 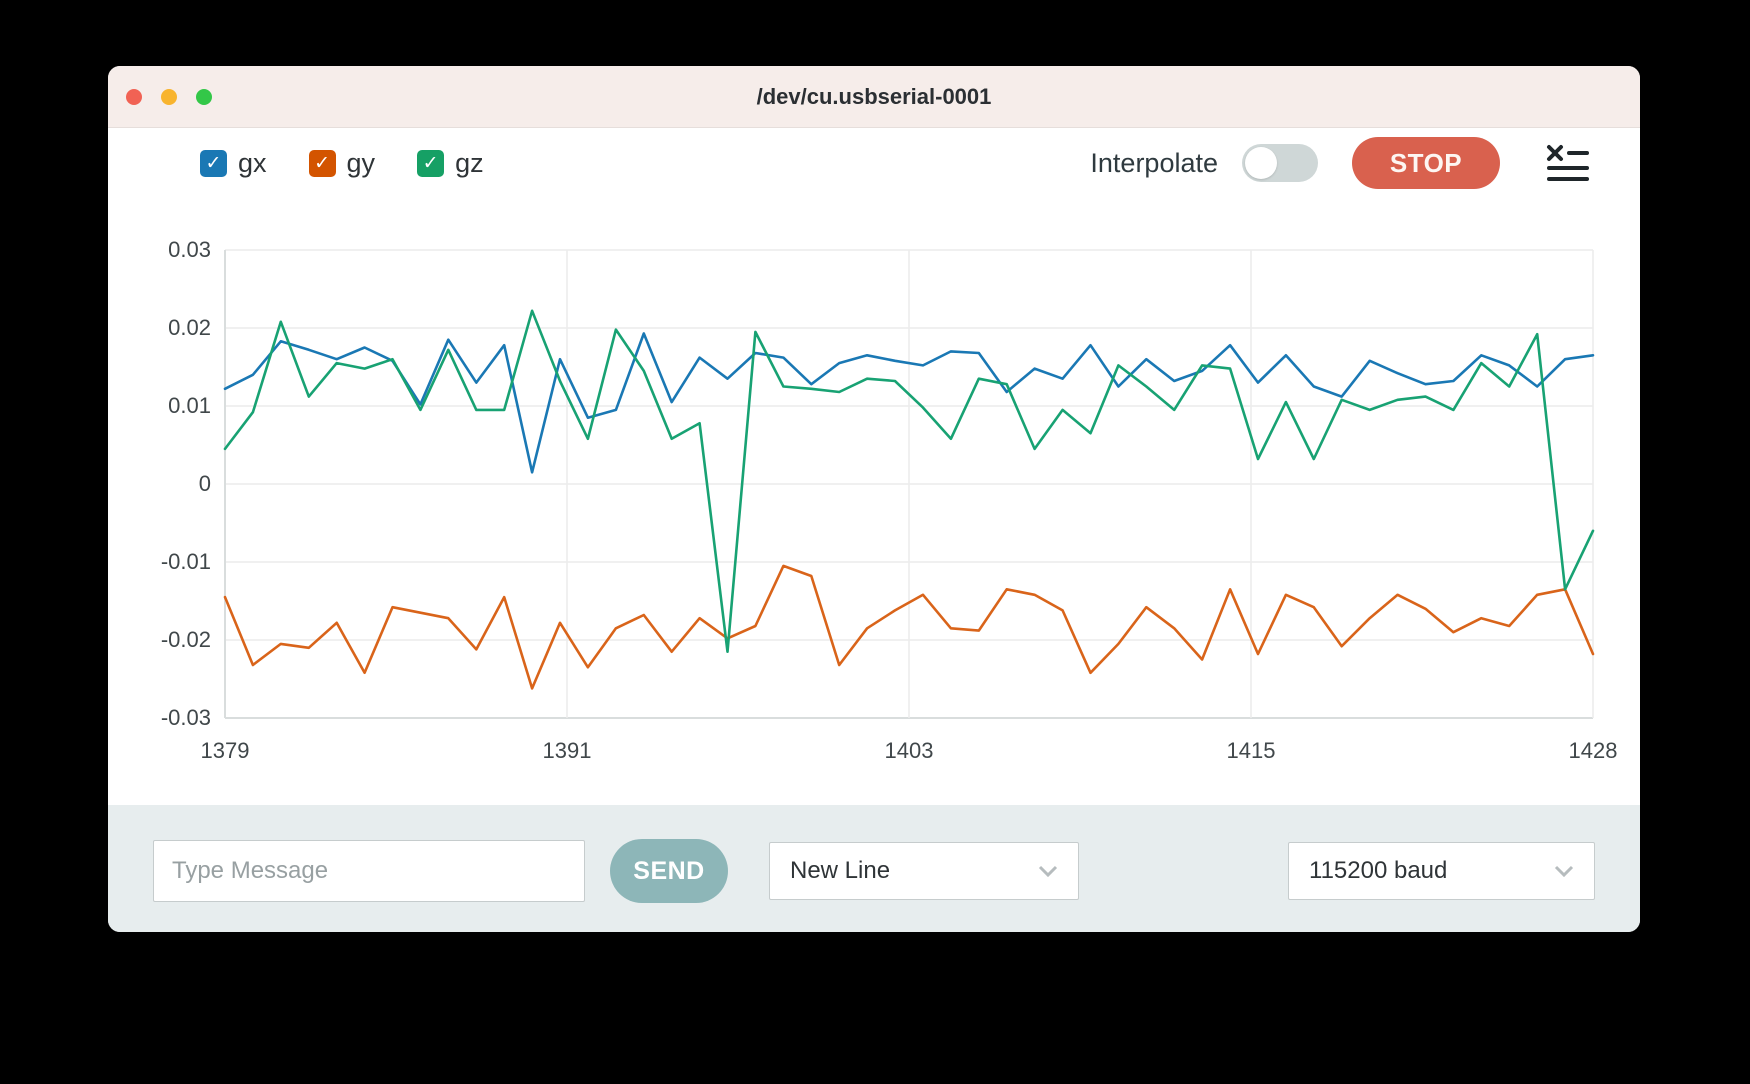 I want to click on svg-text: 1403, so click(x=909, y=750).